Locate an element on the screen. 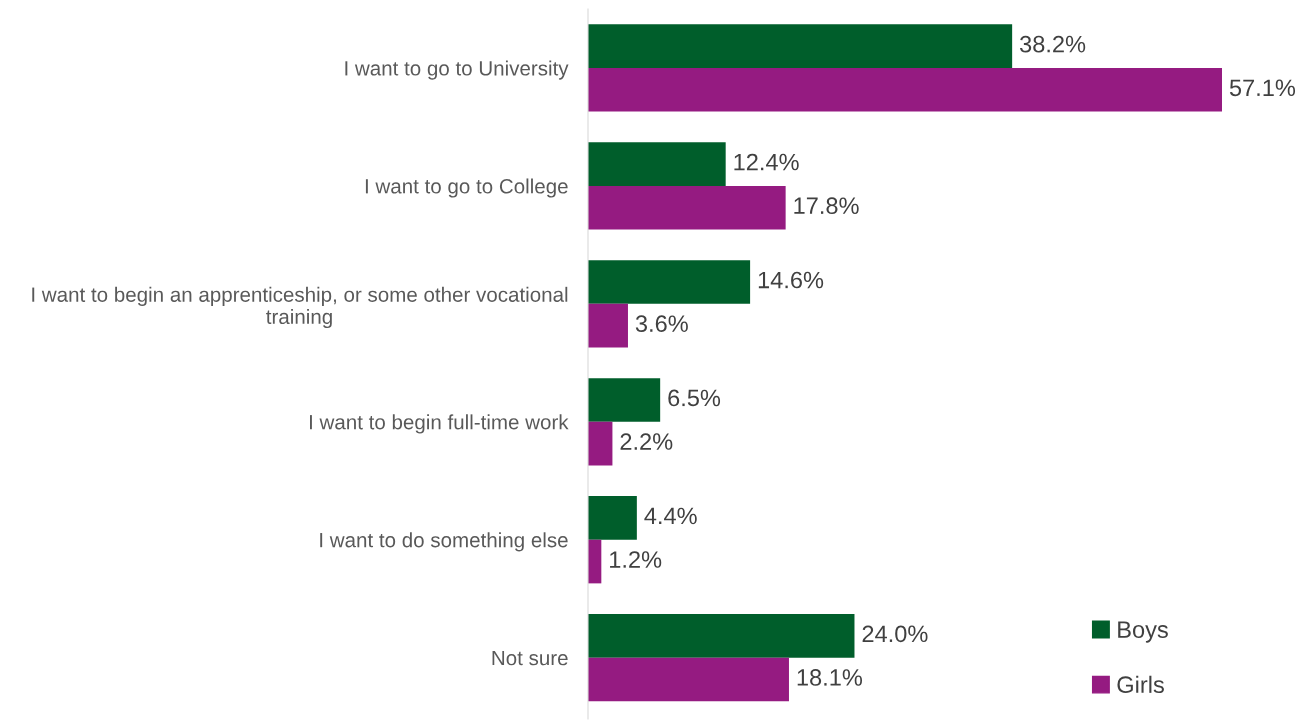  y-tick-label: I want to do something else is located at coordinates (444, 542).